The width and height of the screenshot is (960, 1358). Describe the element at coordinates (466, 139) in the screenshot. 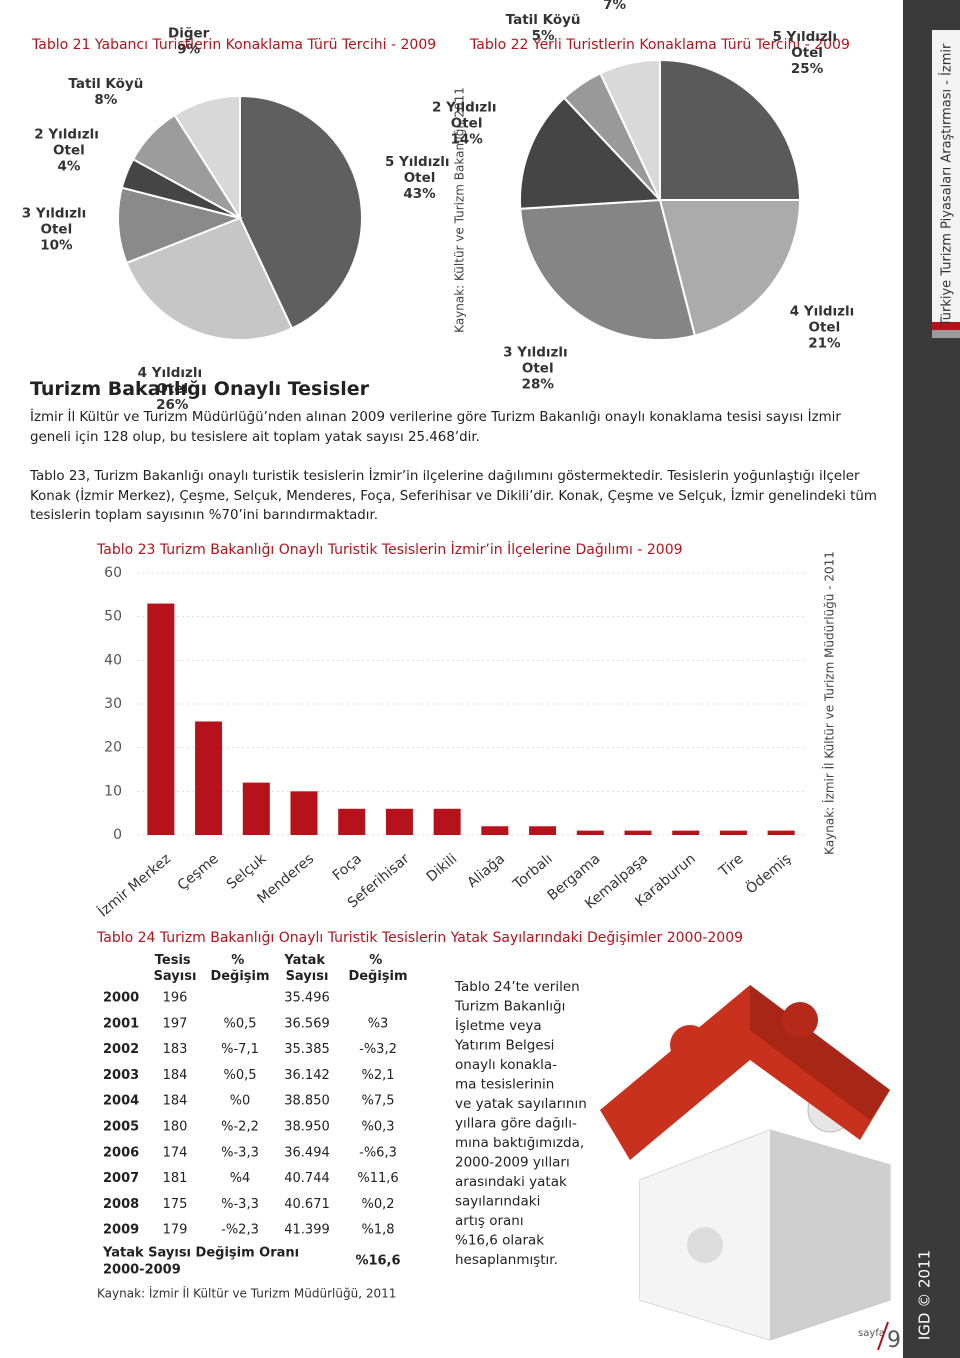

I see `slice-value: 14%` at that location.